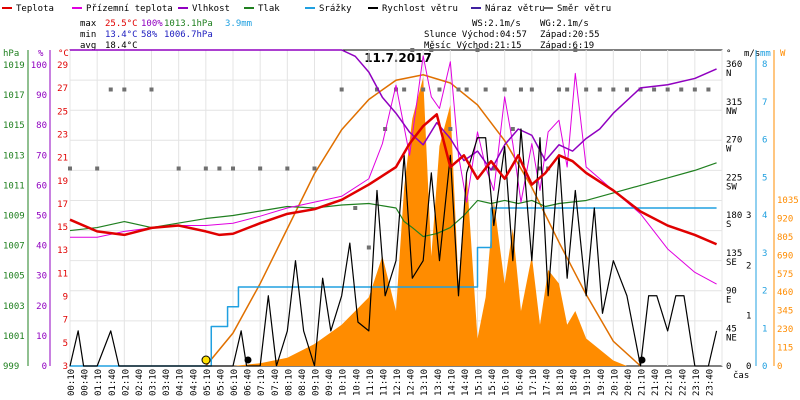  I want to click on x-tick-label: 07:10, so click(262, 382).